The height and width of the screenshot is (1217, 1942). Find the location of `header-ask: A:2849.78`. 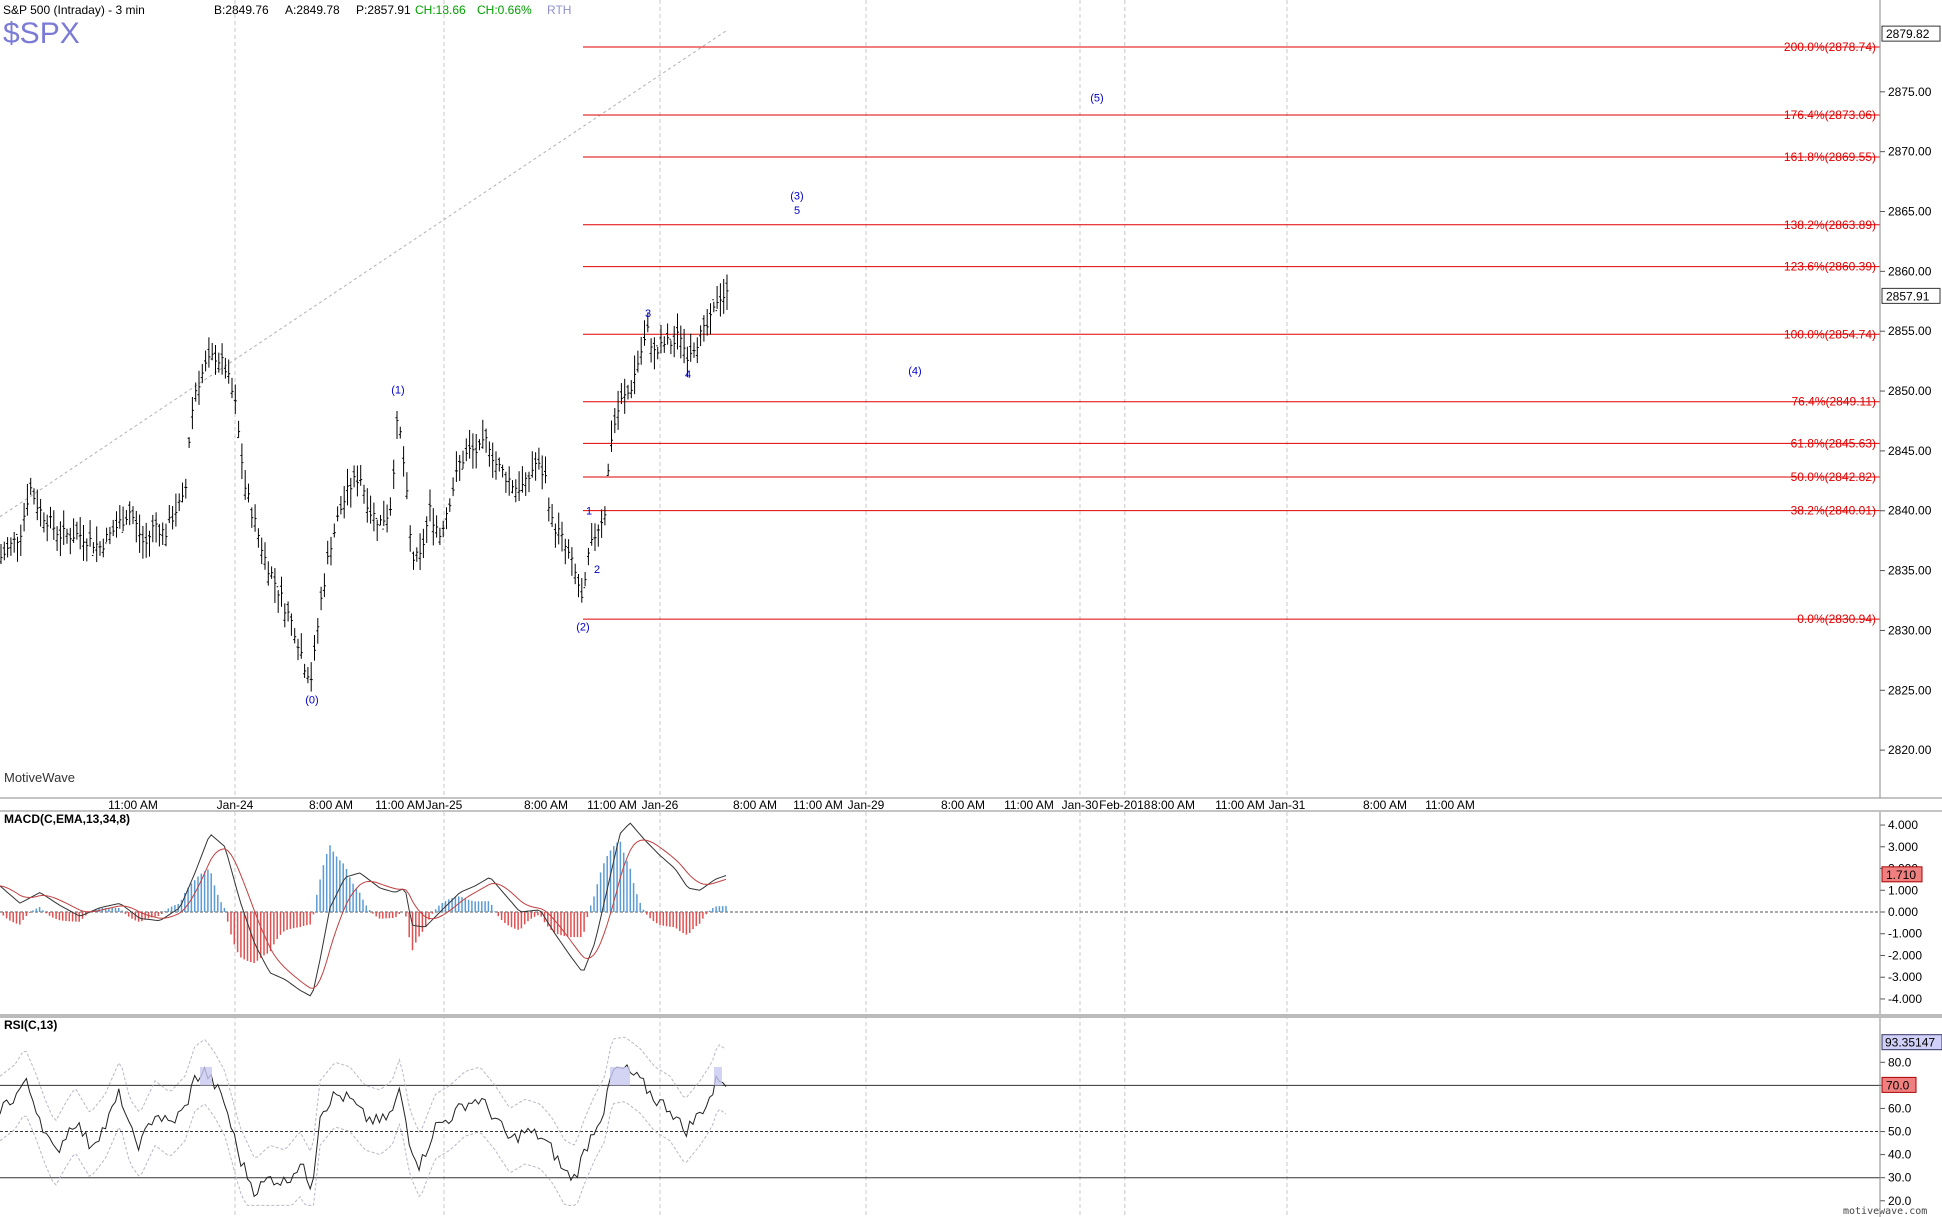

header-ask: A:2849.78 is located at coordinates (312, 10).